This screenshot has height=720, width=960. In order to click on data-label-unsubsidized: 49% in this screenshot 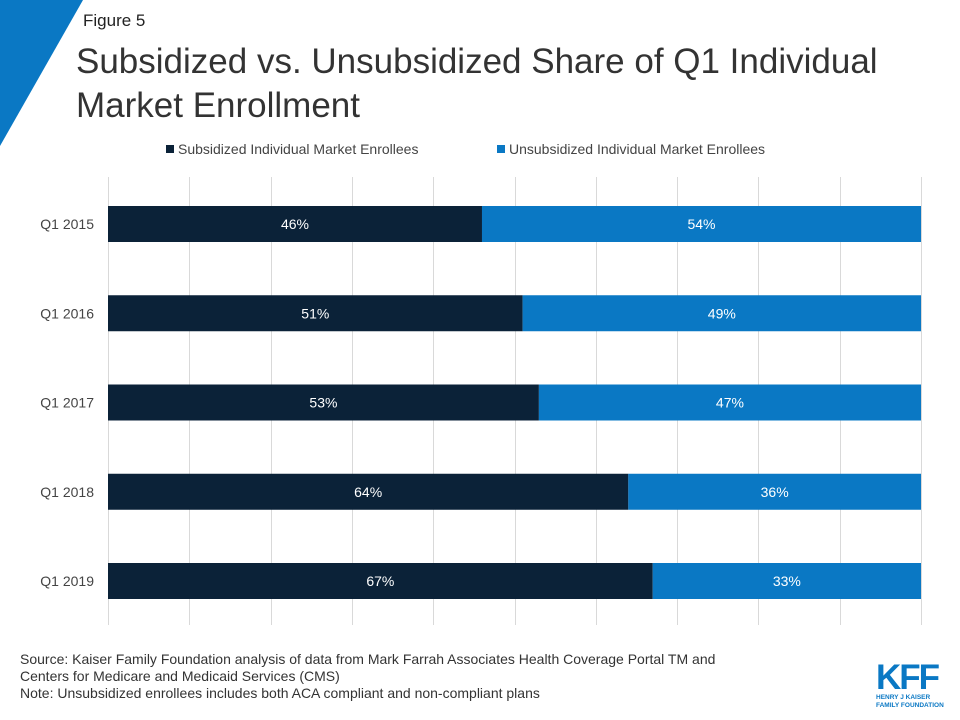, I will do `click(722, 313)`.